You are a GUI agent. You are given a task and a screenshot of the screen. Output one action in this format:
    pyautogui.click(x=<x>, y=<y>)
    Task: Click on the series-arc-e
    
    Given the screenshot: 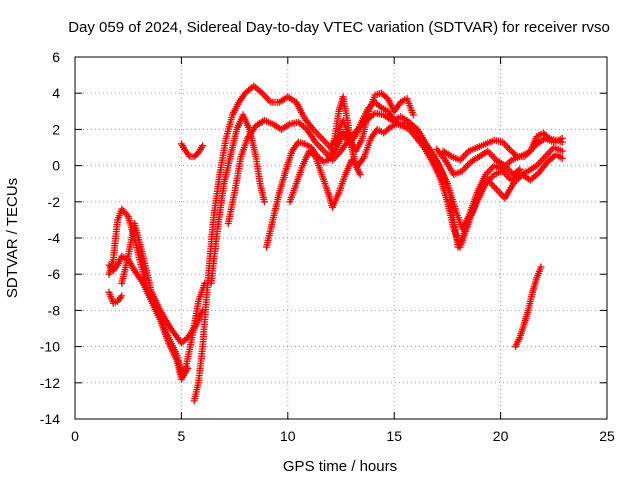 What is the action you would take?
    pyautogui.click(x=192, y=150)
    